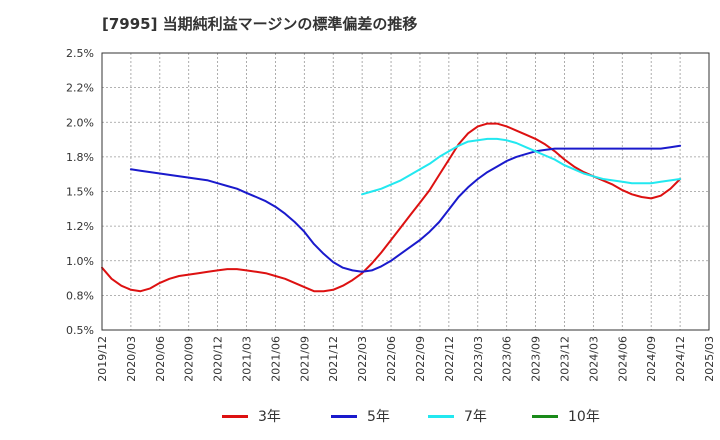  What do you see at coordinates (80, 261) in the screenshot?
I see `y-tick-label: 1.0%` at bounding box center [80, 261].